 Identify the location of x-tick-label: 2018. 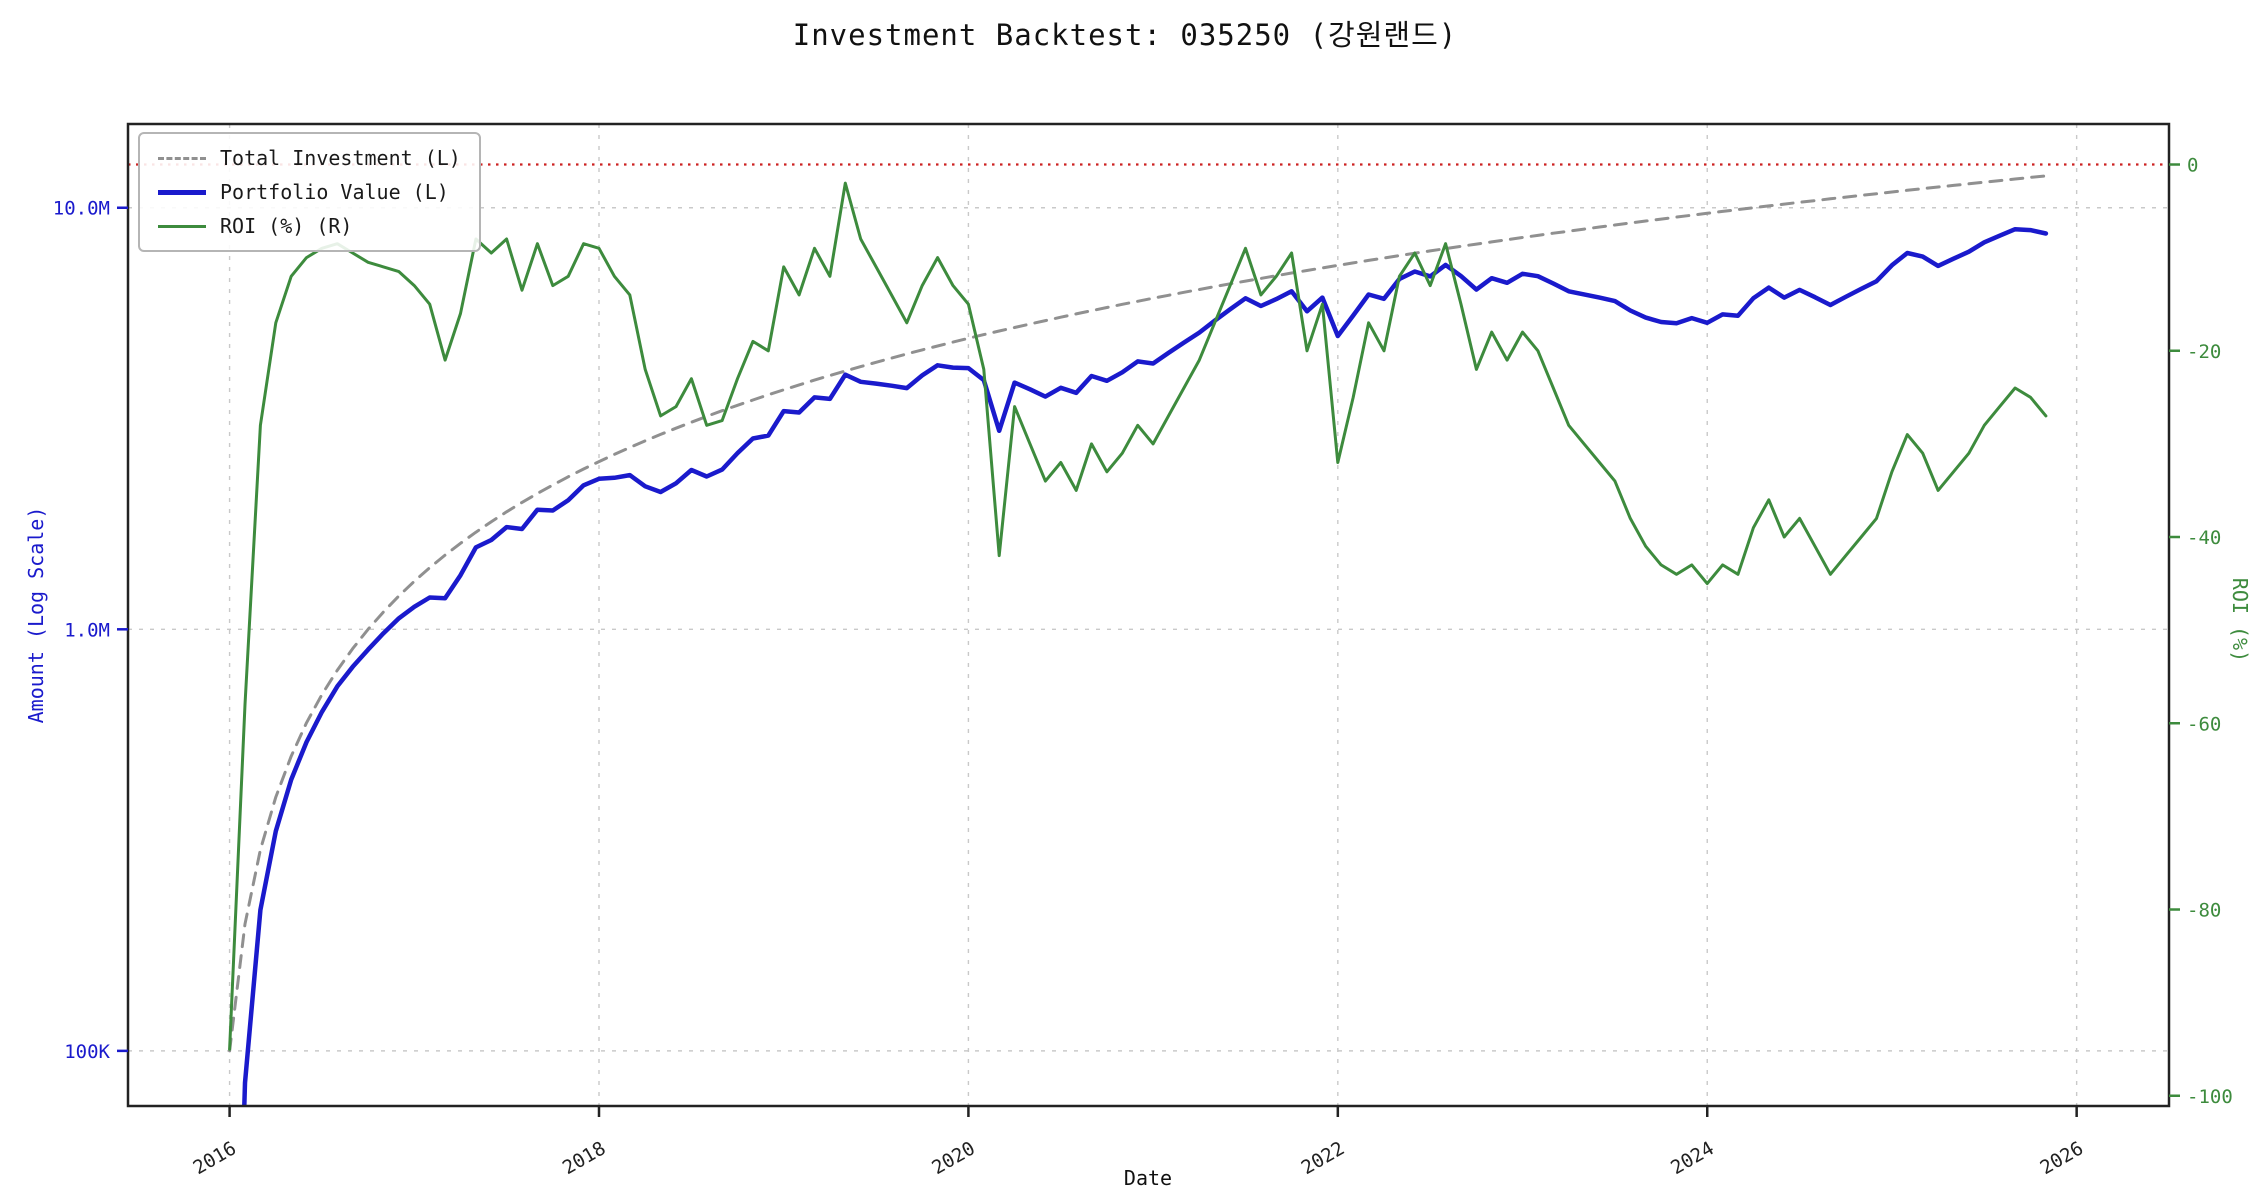
(584, 1158).